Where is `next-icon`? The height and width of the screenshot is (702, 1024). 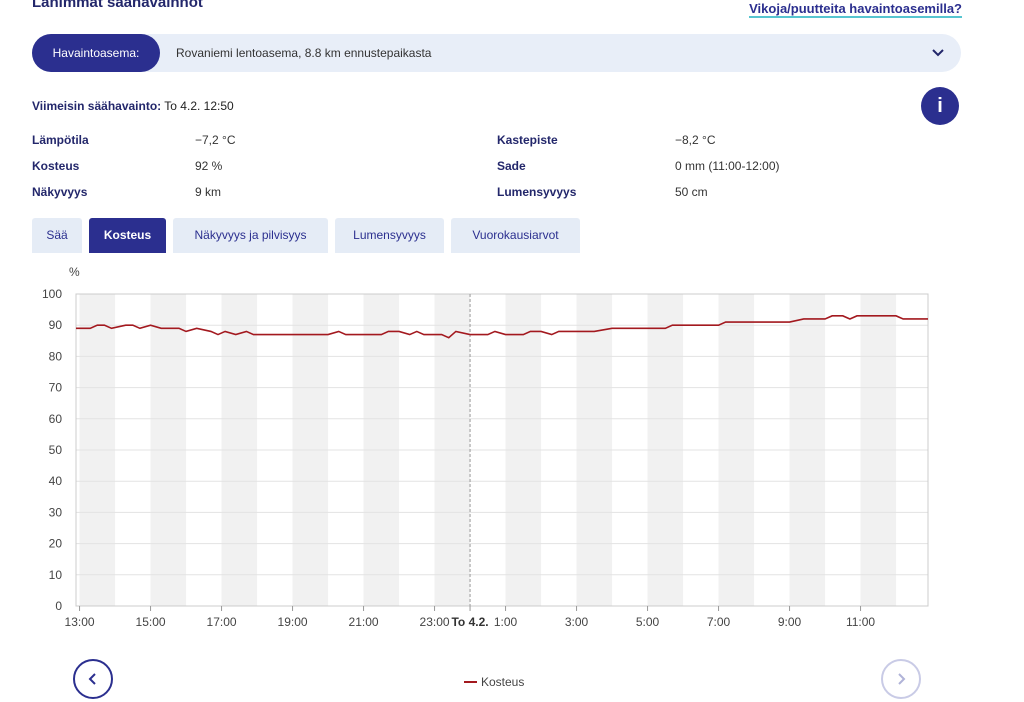
next-icon is located at coordinates (902, 679).